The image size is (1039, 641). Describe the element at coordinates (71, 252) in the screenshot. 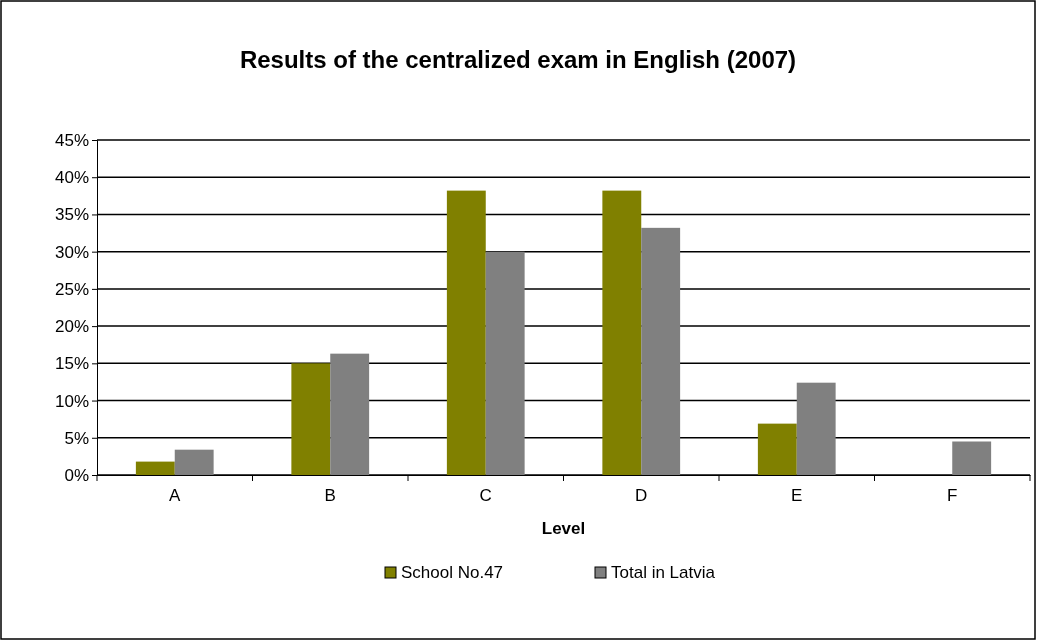

I see `y-tick-label: 30%` at that location.